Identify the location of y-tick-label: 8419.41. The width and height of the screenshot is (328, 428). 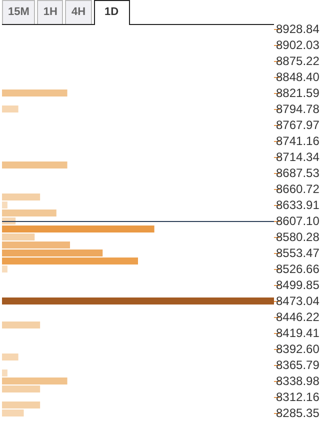
(298, 333).